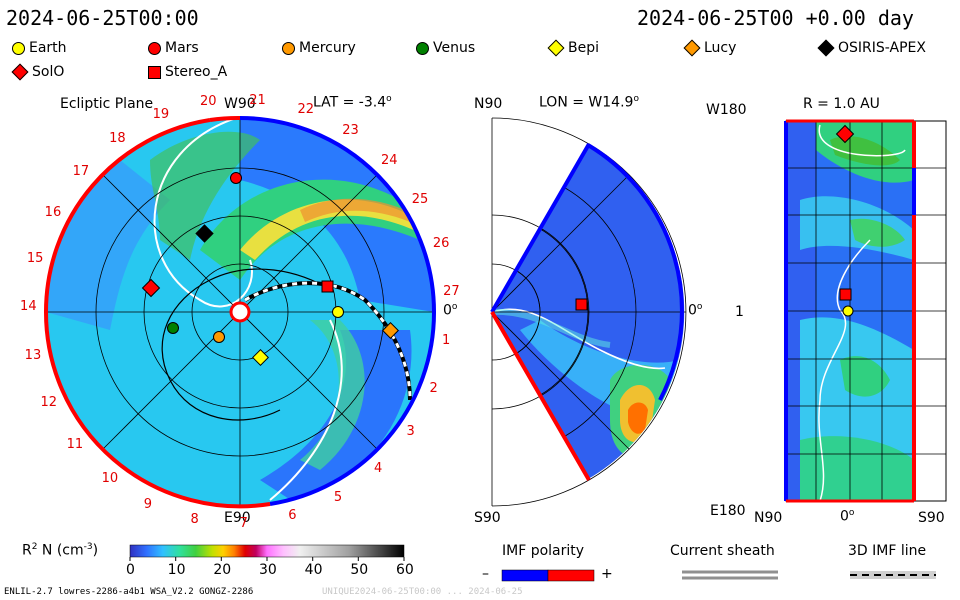 This screenshot has width=960, height=600. Describe the element at coordinates (389, 161) in the screenshot. I see `carrington-number: 24` at that location.